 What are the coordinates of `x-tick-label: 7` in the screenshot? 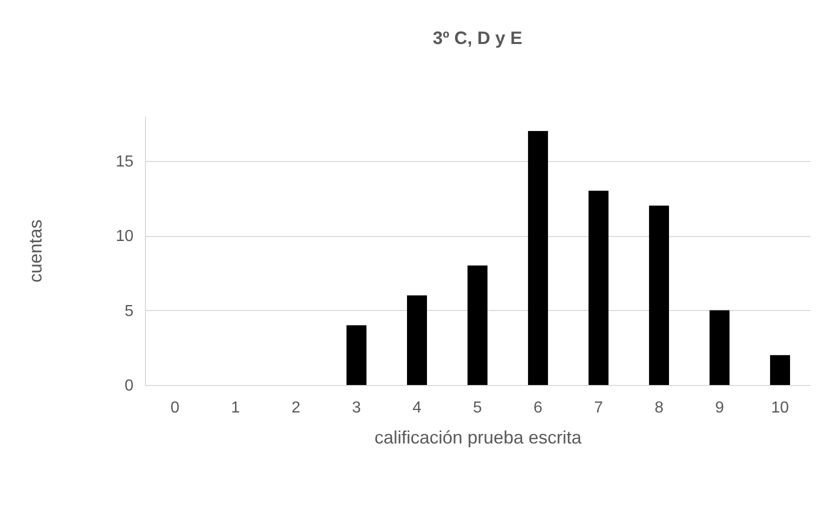 It's located at (599, 408).